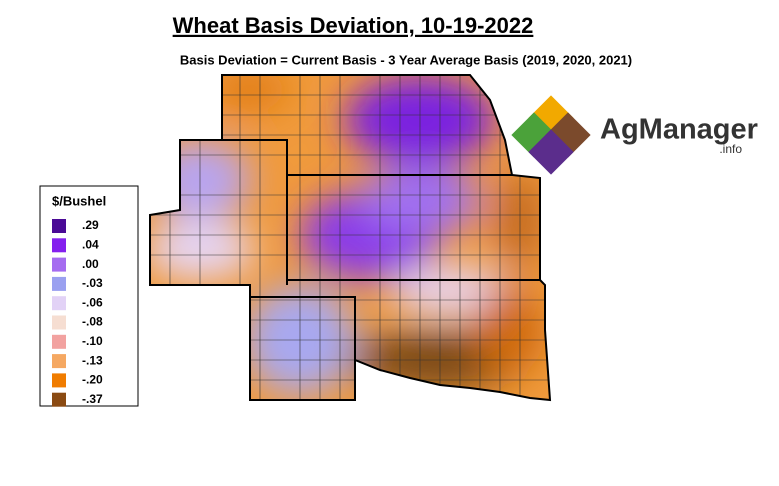  Describe the element at coordinates (679, 130) in the screenshot. I see `logo-name: AgManager` at that location.